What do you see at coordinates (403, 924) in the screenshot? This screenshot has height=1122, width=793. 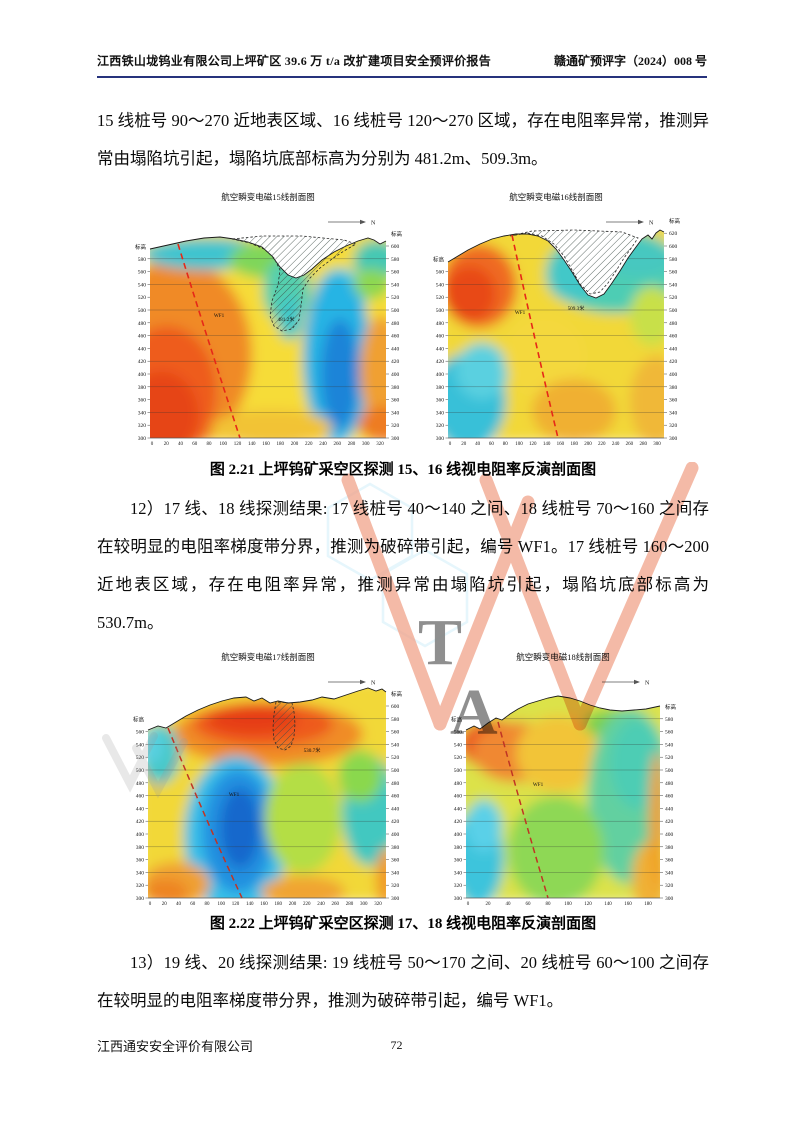 I see `figure-caption-2-22: 图 2.22 上坪钨矿采空区探测 17、18 线视电阻率反演剖面图` at bounding box center [403, 924].